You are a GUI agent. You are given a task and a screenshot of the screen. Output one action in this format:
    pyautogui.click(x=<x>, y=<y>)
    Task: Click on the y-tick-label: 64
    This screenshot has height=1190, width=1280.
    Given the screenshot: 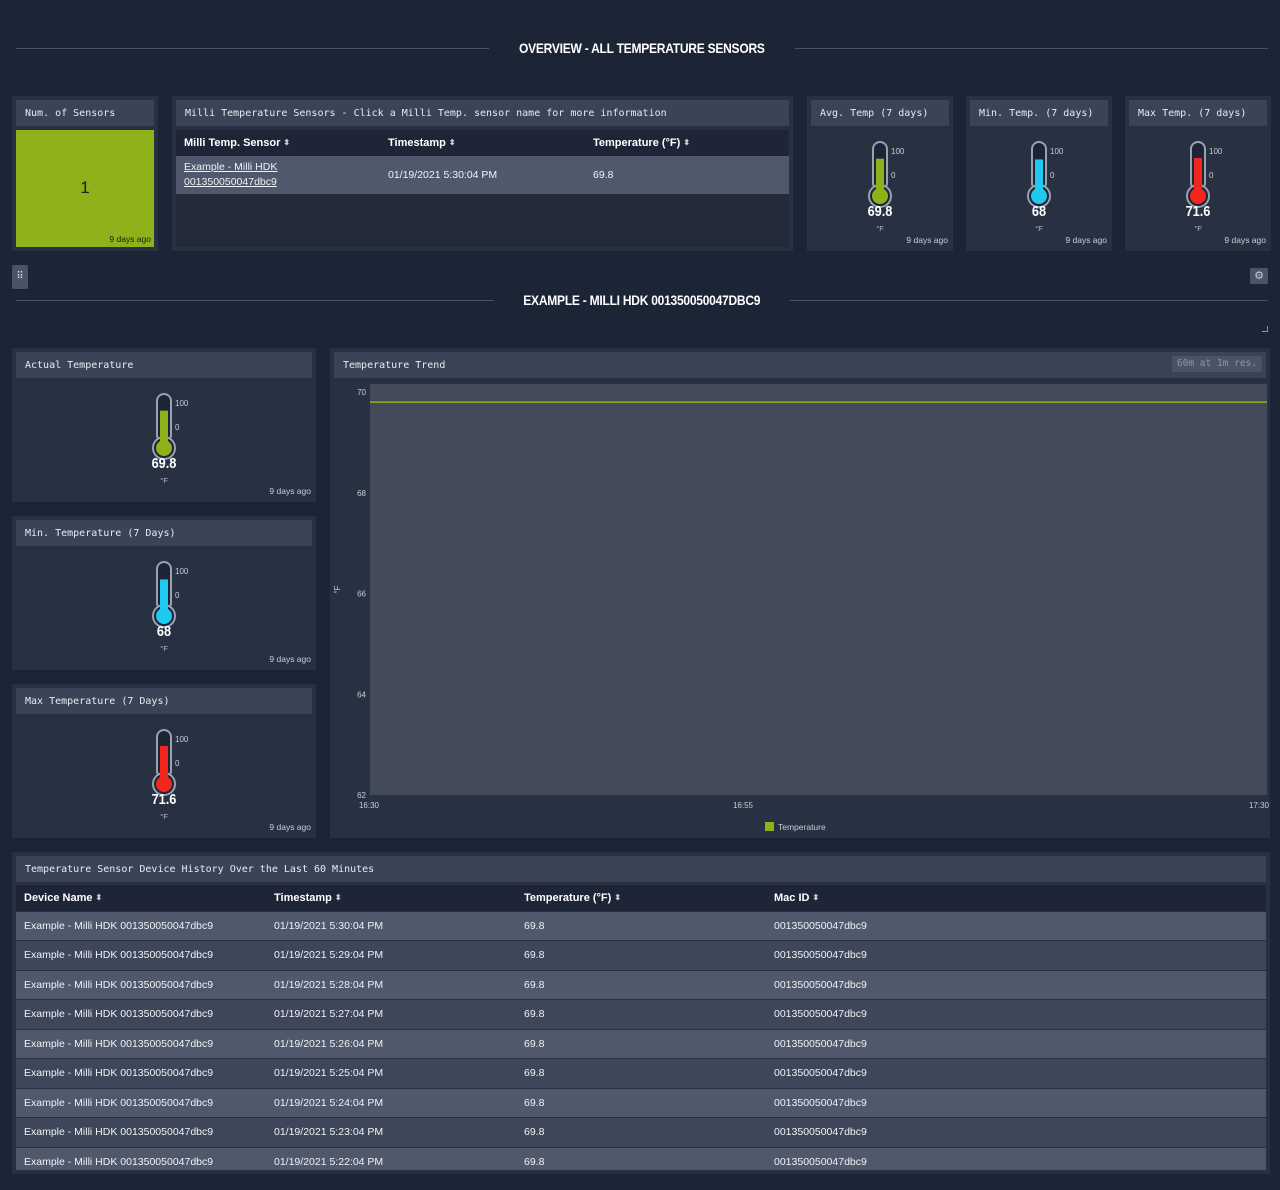 What is the action you would take?
    pyautogui.click(x=361, y=694)
    